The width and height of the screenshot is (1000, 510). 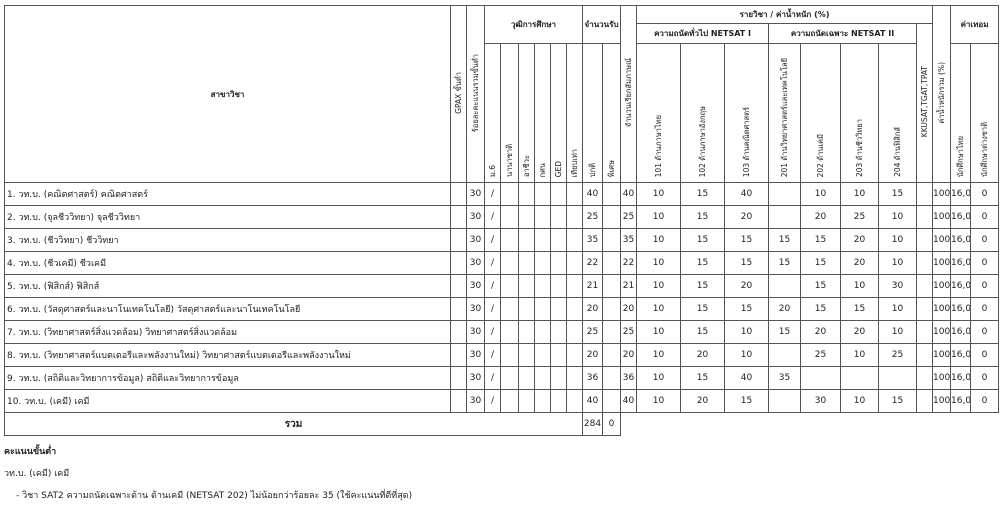 I want to click on header-cell: ค่าเทอม, so click(x=975, y=24).